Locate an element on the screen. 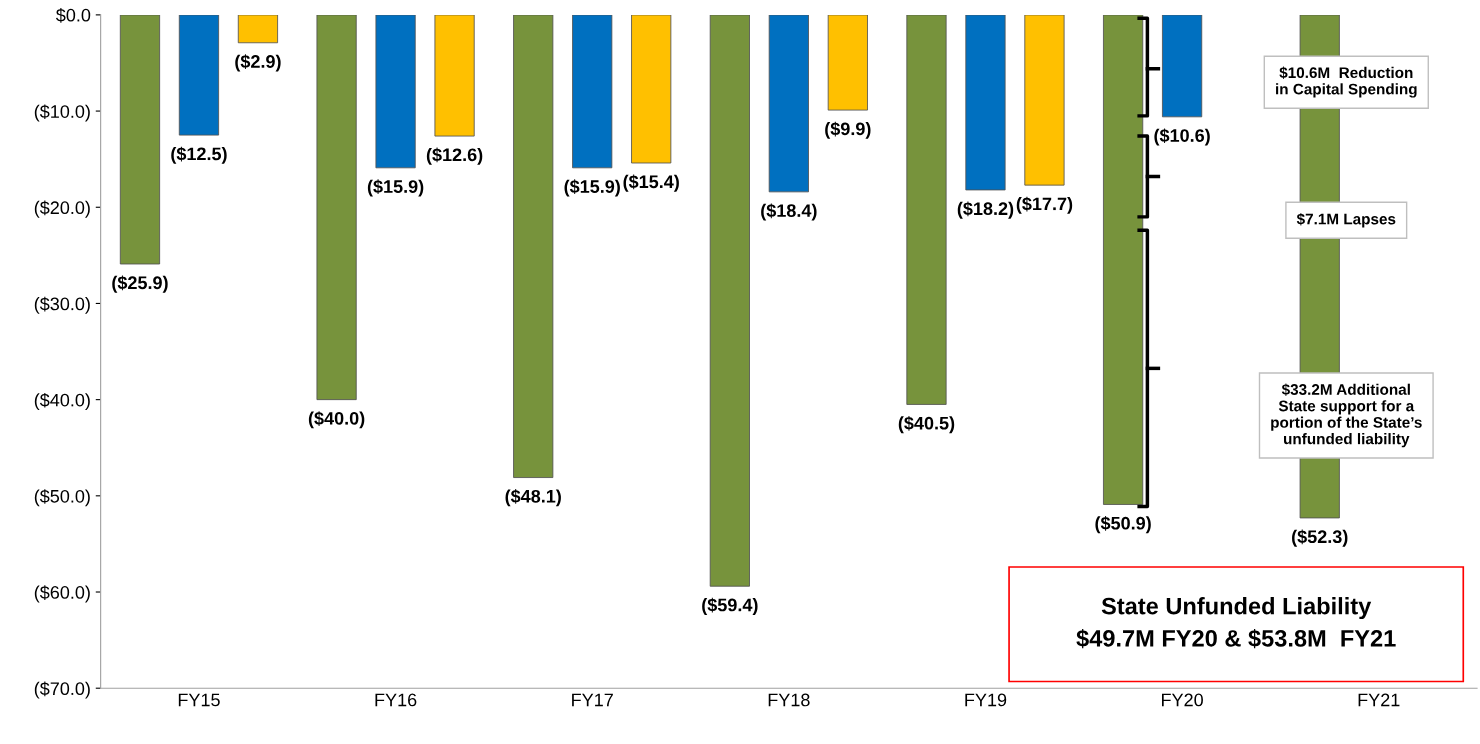  data-label: ($10.6) is located at coordinates (1182, 137).